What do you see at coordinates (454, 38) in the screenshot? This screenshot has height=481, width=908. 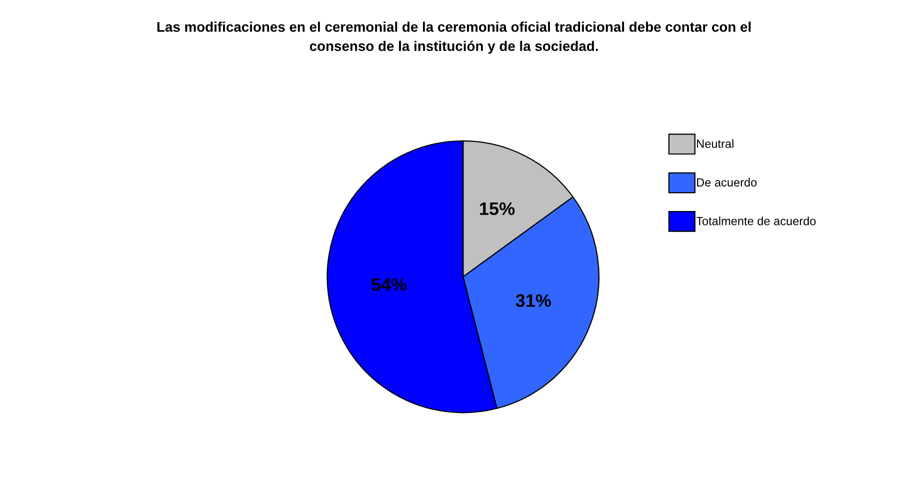 I see `chart-title: Las modificaciones en el ceremonial de la ceremonia oficial tradicional debe contar con el consenso de la institución y de la sociedad.` at bounding box center [454, 38].